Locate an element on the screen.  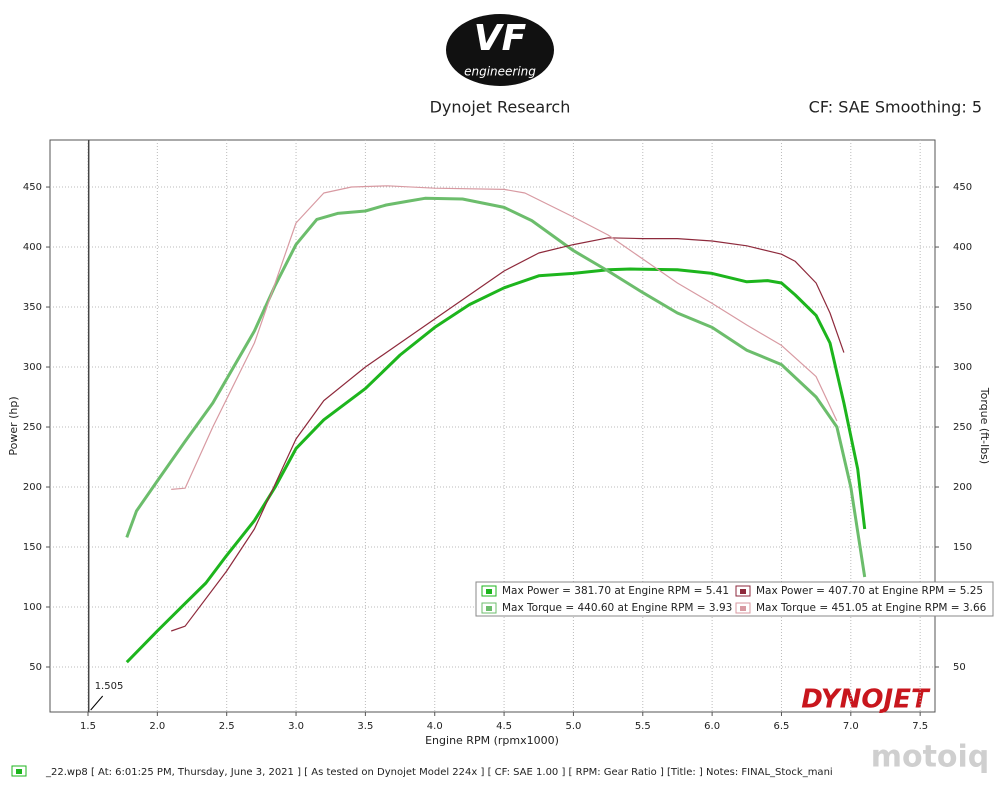
y2-tick-label: 350 is located at coordinates (962, 307).